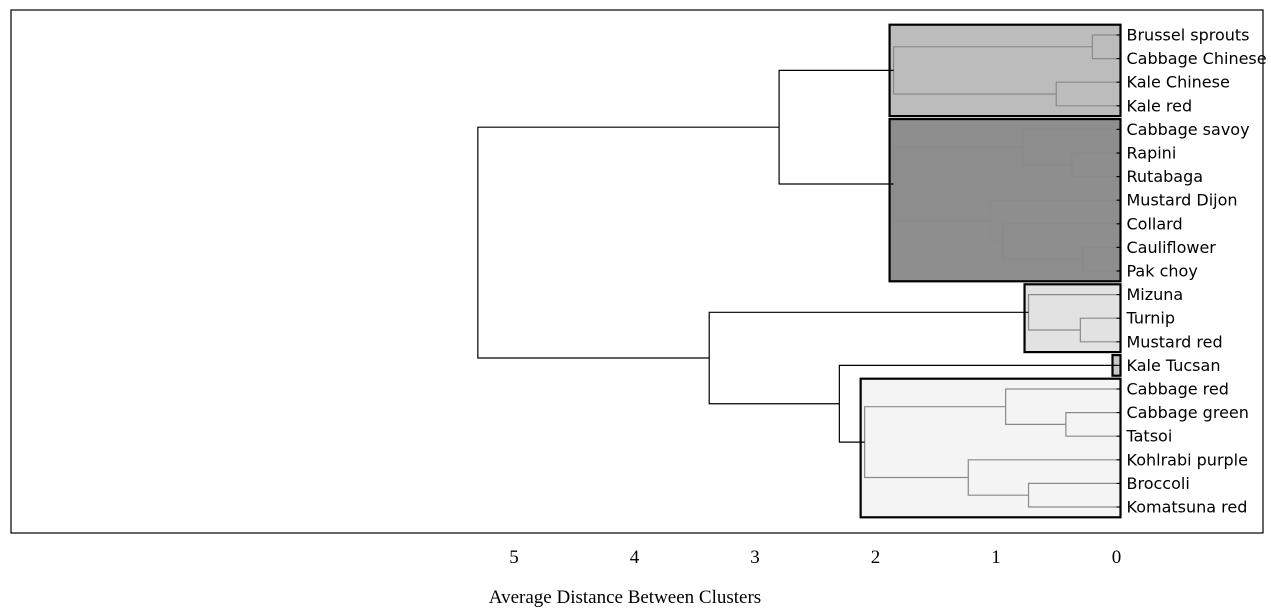 This screenshot has width=1271, height=612. Describe the element at coordinates (1162, 271) in the screenshot. I see `leaf-label-pak-choy: Pak choy` at that location.